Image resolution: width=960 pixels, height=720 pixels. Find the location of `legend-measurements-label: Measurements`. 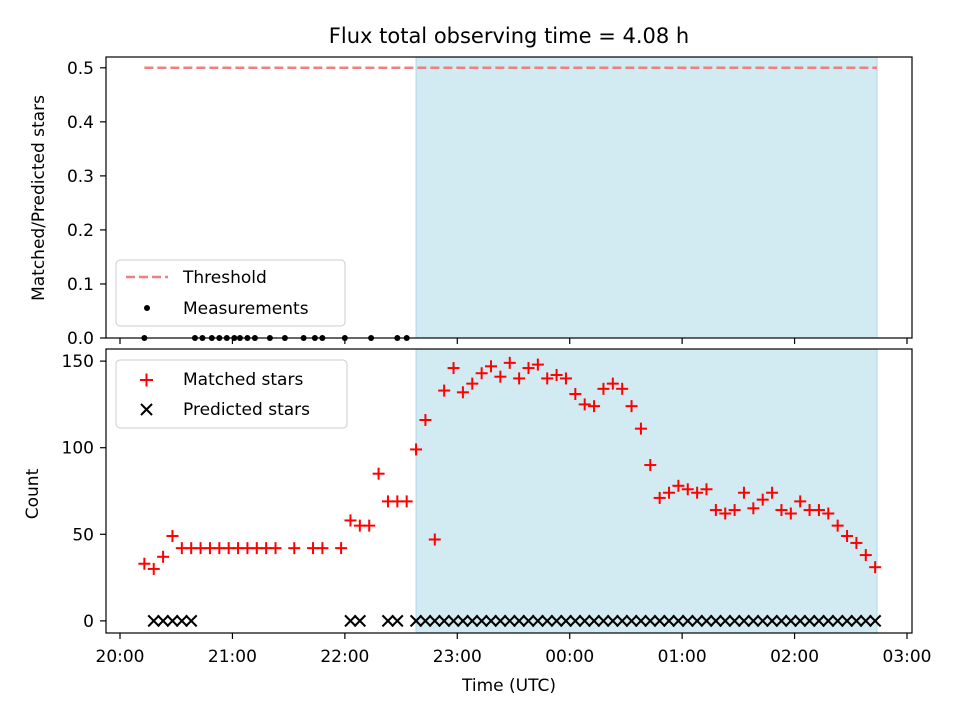

legend-measurements-label: Measurements is located at coordinates (246, 309).